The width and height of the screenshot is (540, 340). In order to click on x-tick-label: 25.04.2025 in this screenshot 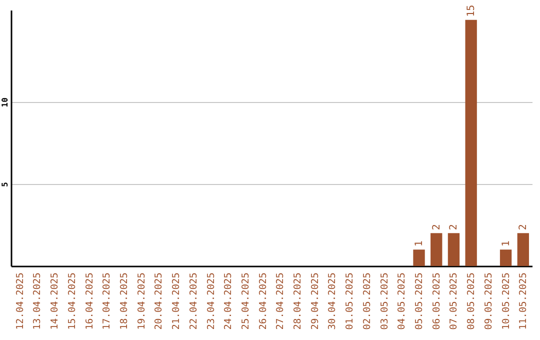, I will do `click(246, 301)`.